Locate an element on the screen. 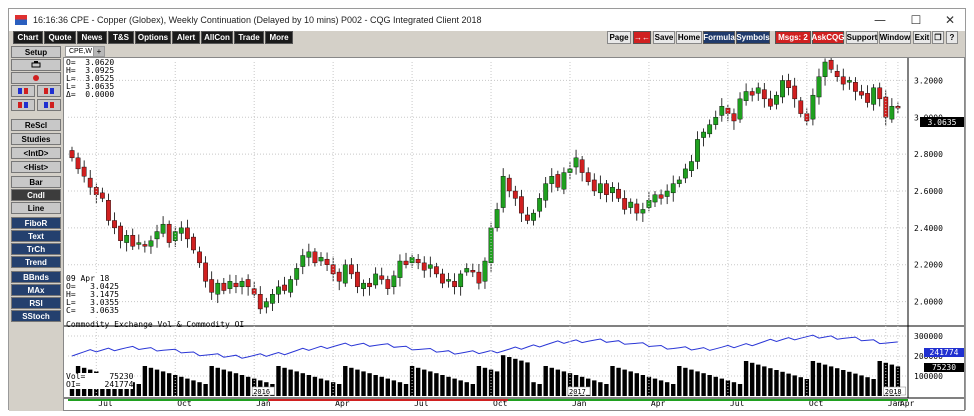  ts-button: T&S is located at coordinates (121, 37).